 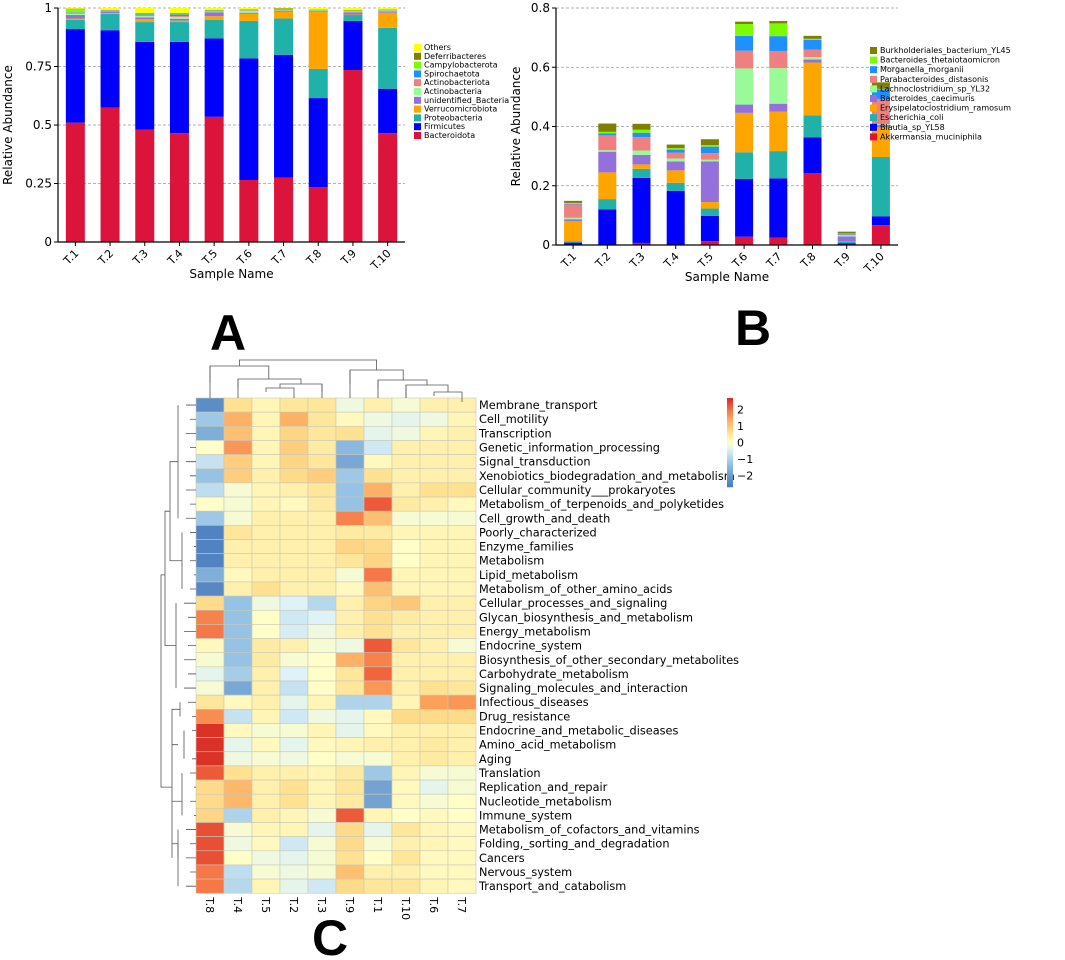 I want to click on bar-segment-verrucomicrobiota, so click(x=145, y=21).